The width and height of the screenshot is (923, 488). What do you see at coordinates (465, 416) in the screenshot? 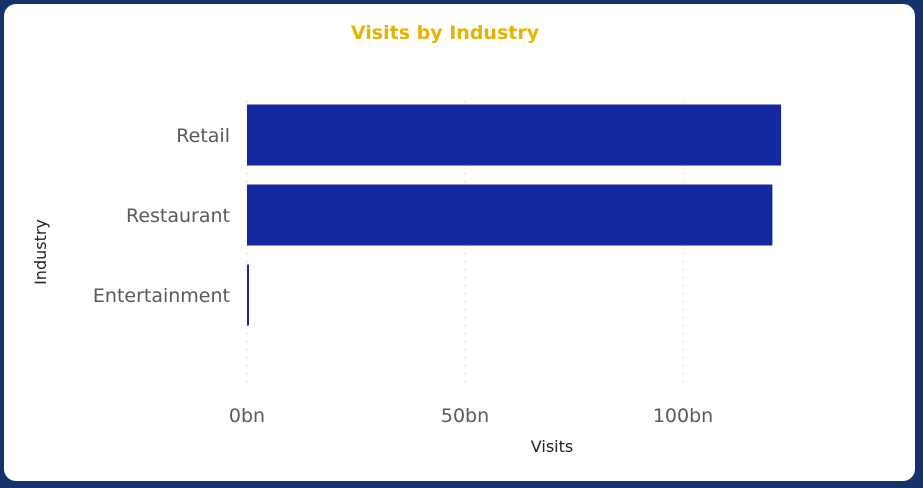
I see `x-tick-label-1: 50bn` at bounding box center [465, 416].